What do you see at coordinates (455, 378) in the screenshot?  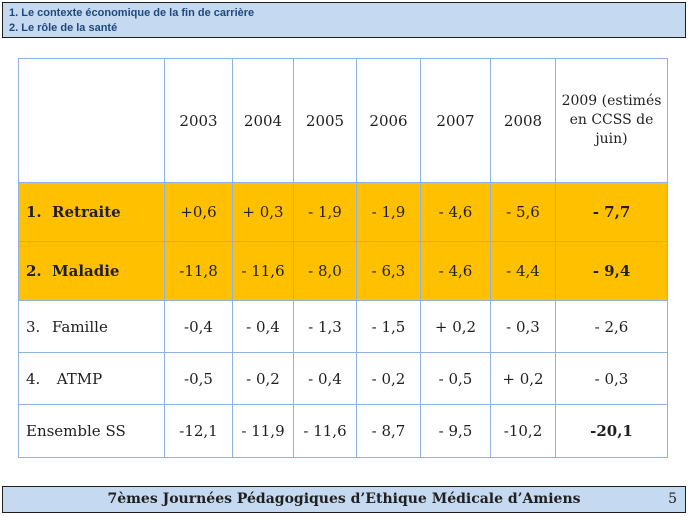 I see `table-cell: - 0,5` at bounding box center [455, 378].